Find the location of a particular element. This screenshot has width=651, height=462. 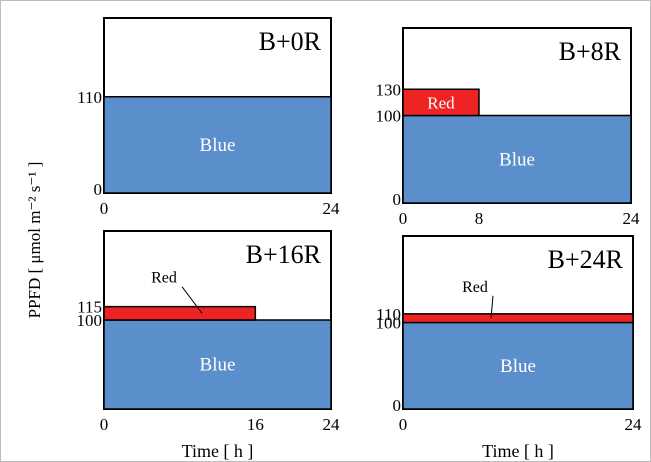

panel-3-x-tick-24: 24 is located at coordinates (332, 424).